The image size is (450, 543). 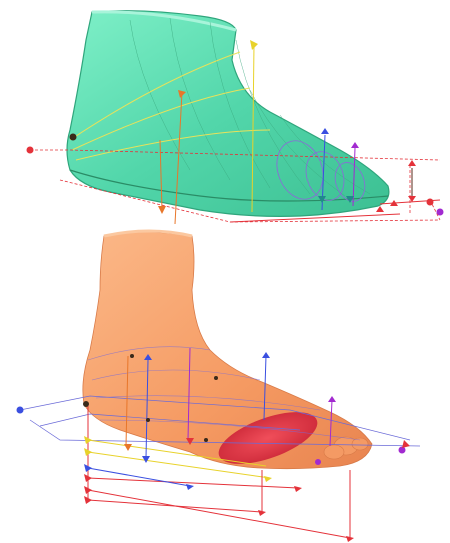 What do you see at coordinates (268, 438) in the screenshot?
I see `plantar-pressure-highlight` at bounding box center [268, 438].